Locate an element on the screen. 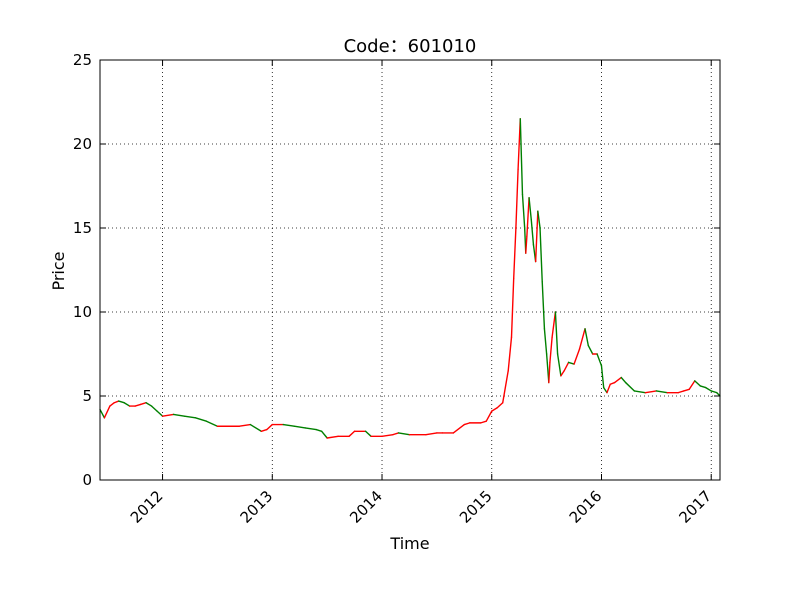 The height and width of the screenshot is (600, 800). x-axis-title: Time is located at coordinates (409, 543).